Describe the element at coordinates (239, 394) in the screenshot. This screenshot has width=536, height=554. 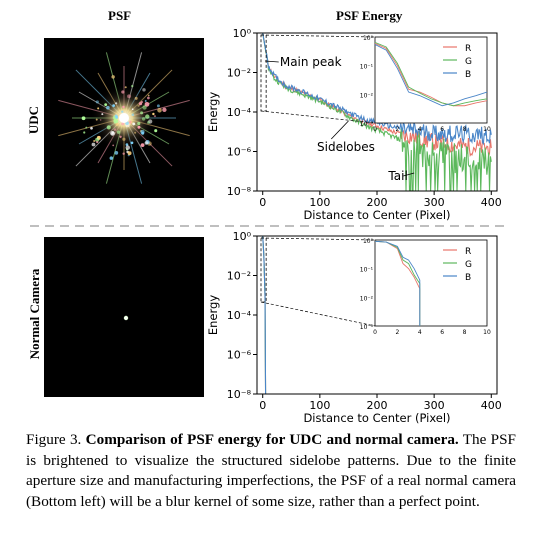
I see `y-tick-label: 10⁻⁸` at that location.